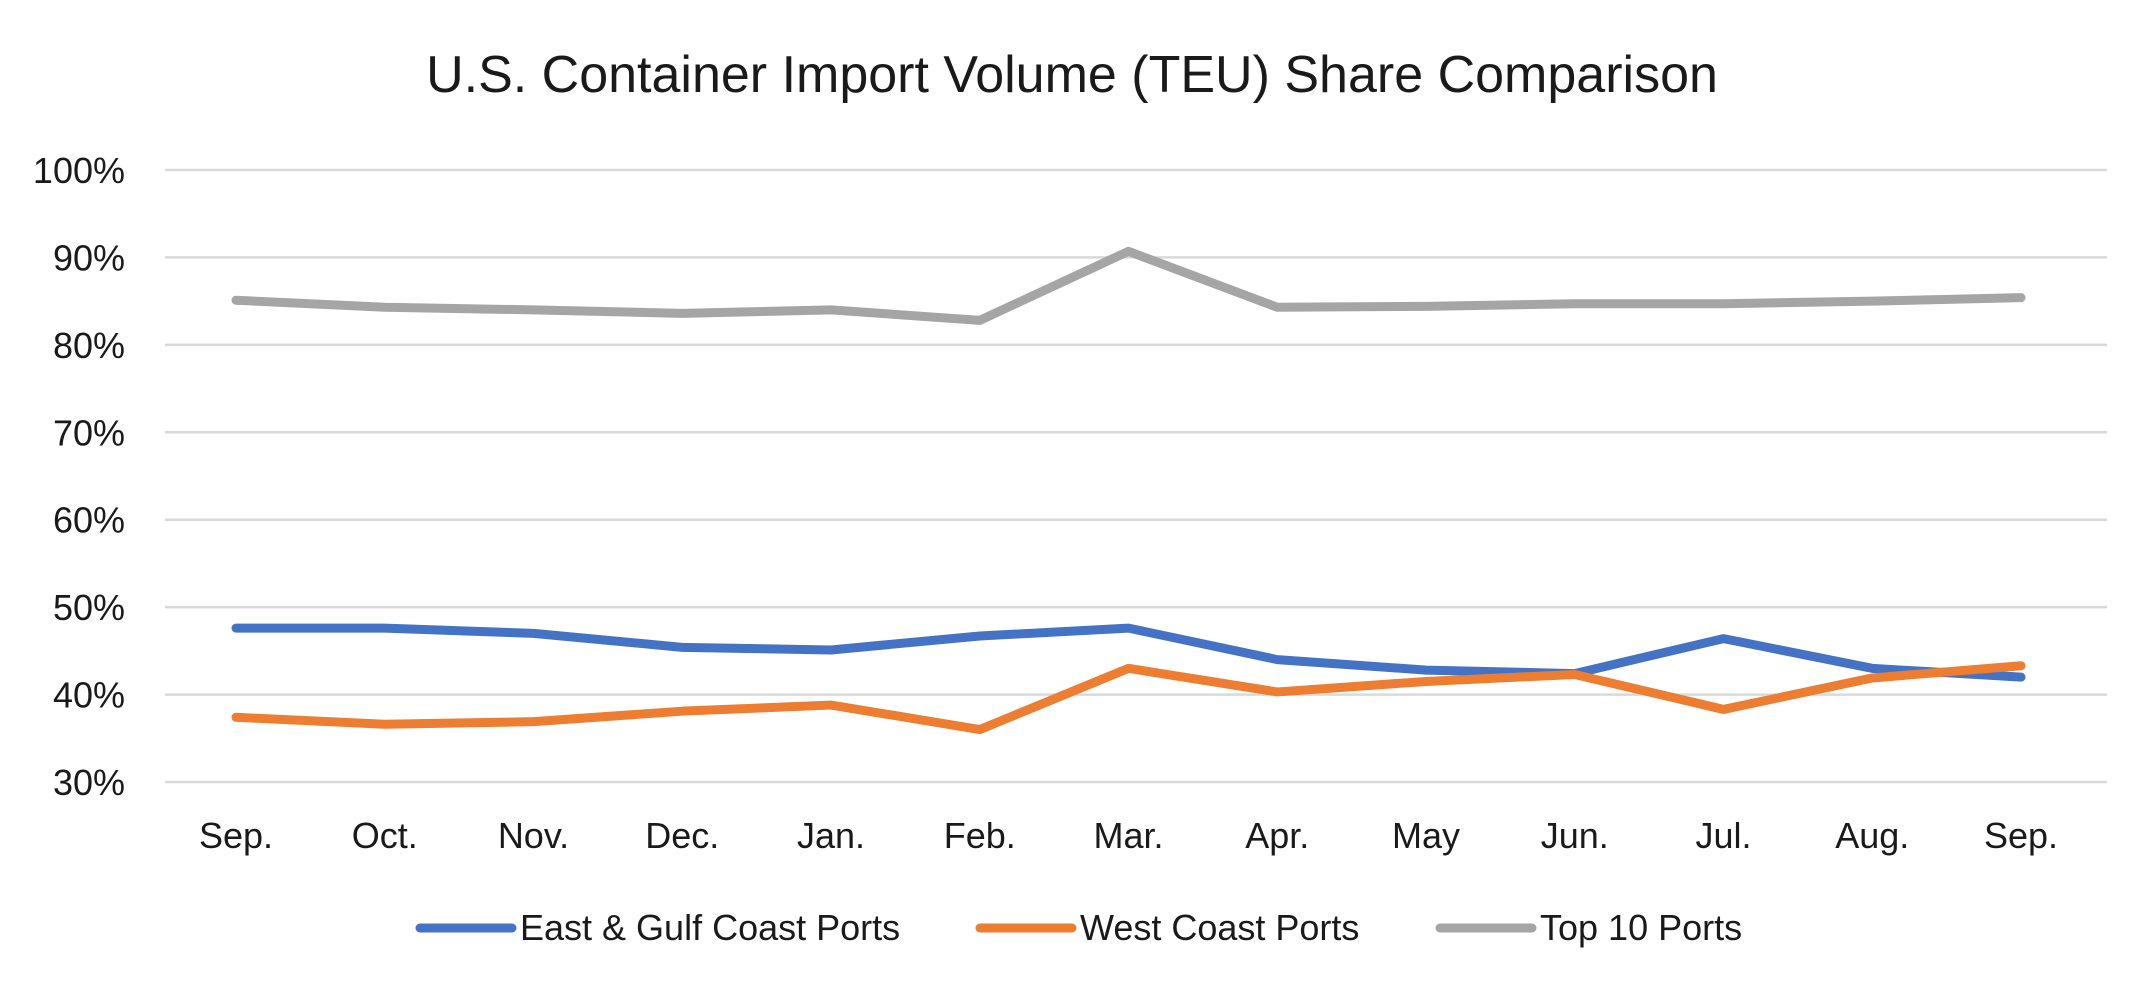 The height and width of the screenshot is (996, 2145). What do you see at coordinates (89, 345) in the screenshot?
I see `y-tick-label: 80%` at bounding box center [89, 345].